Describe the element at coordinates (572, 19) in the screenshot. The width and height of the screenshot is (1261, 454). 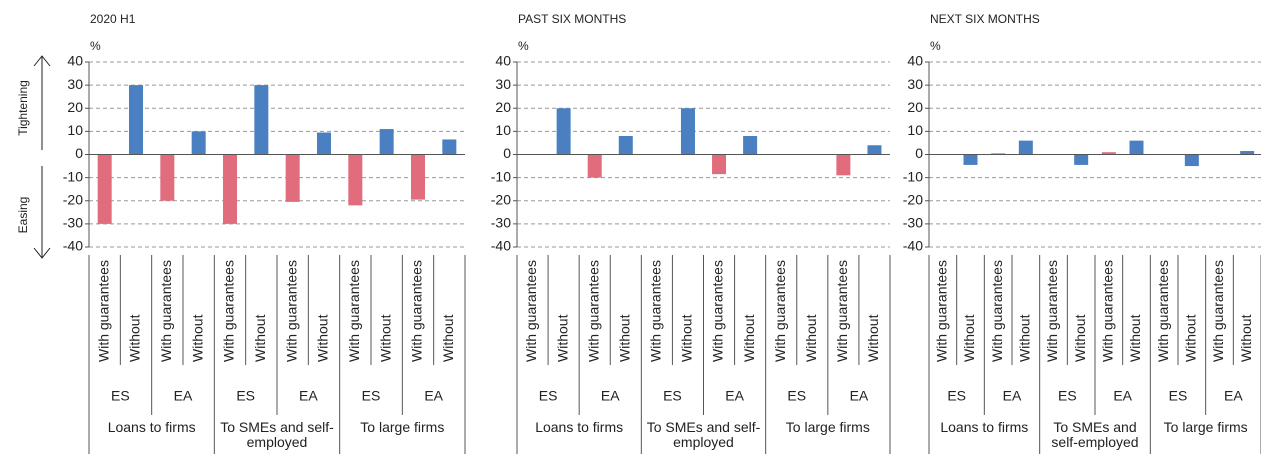
I see `chart-title: PAST SIX MONTHS` at that location.